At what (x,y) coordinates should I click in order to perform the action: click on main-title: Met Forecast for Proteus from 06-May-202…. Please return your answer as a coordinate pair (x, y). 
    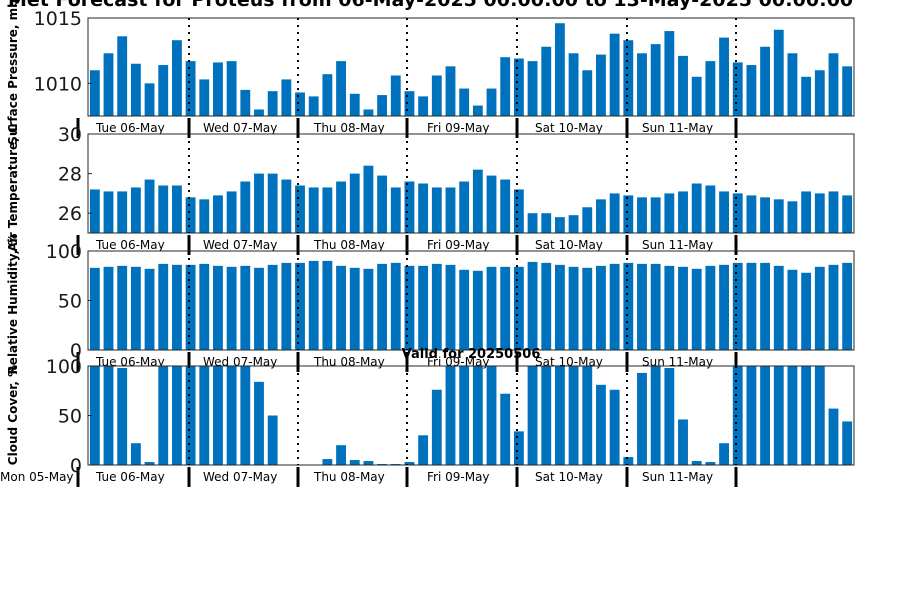
    Looking at the image, I should click on (430, 5).